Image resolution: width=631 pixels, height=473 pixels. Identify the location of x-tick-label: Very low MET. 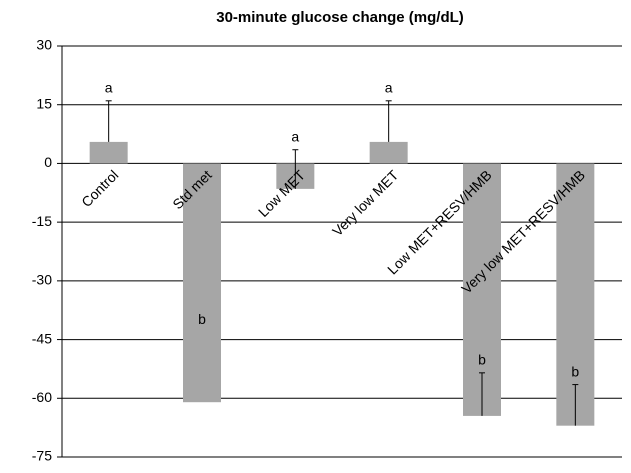
(365, 203).